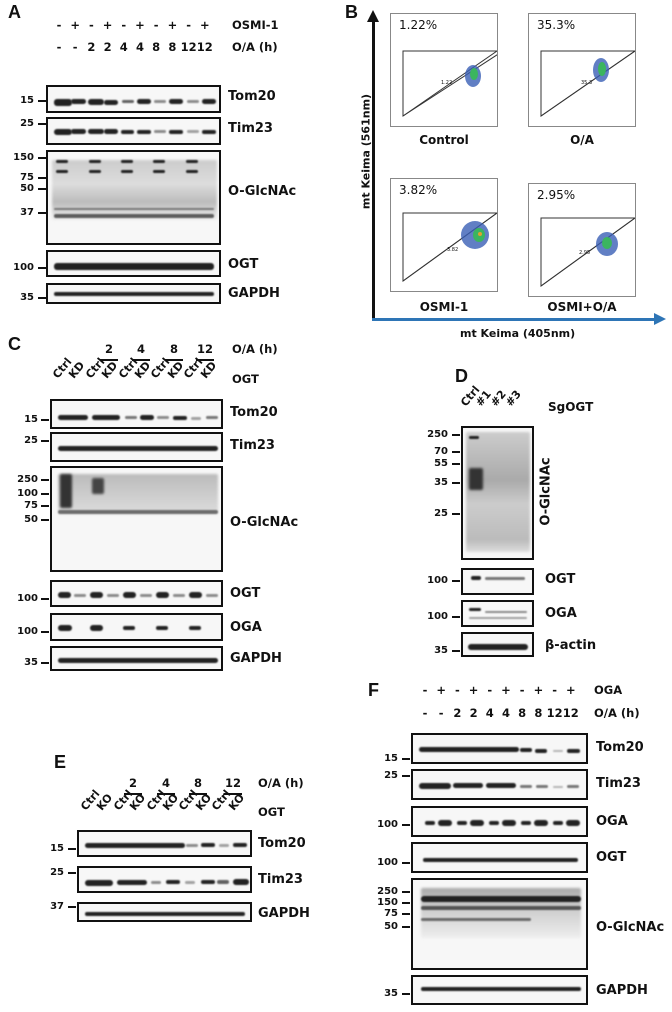 This screenshot has height=1012, width=672. Describe the element at coordinates (136, 414) in the screenshot. I see `panel-c-blot-tom20` at that location.